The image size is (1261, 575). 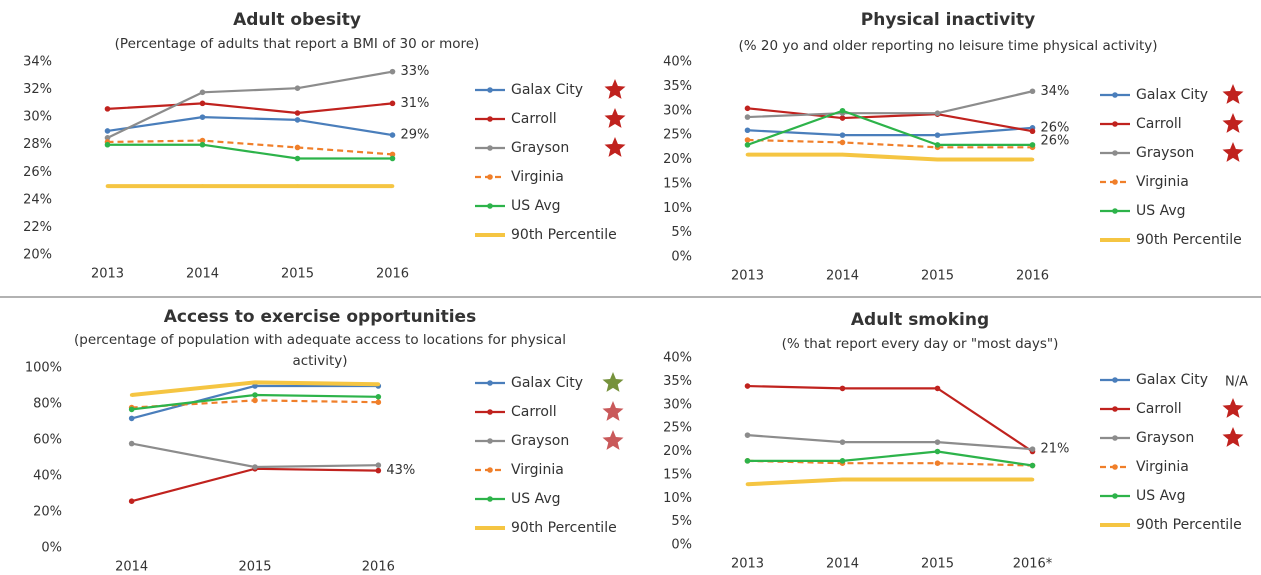 What do you see at coordinates (681, 521) in the screenshot?
I see `y-tick-label: 5%` at bounding box center [681, 521].